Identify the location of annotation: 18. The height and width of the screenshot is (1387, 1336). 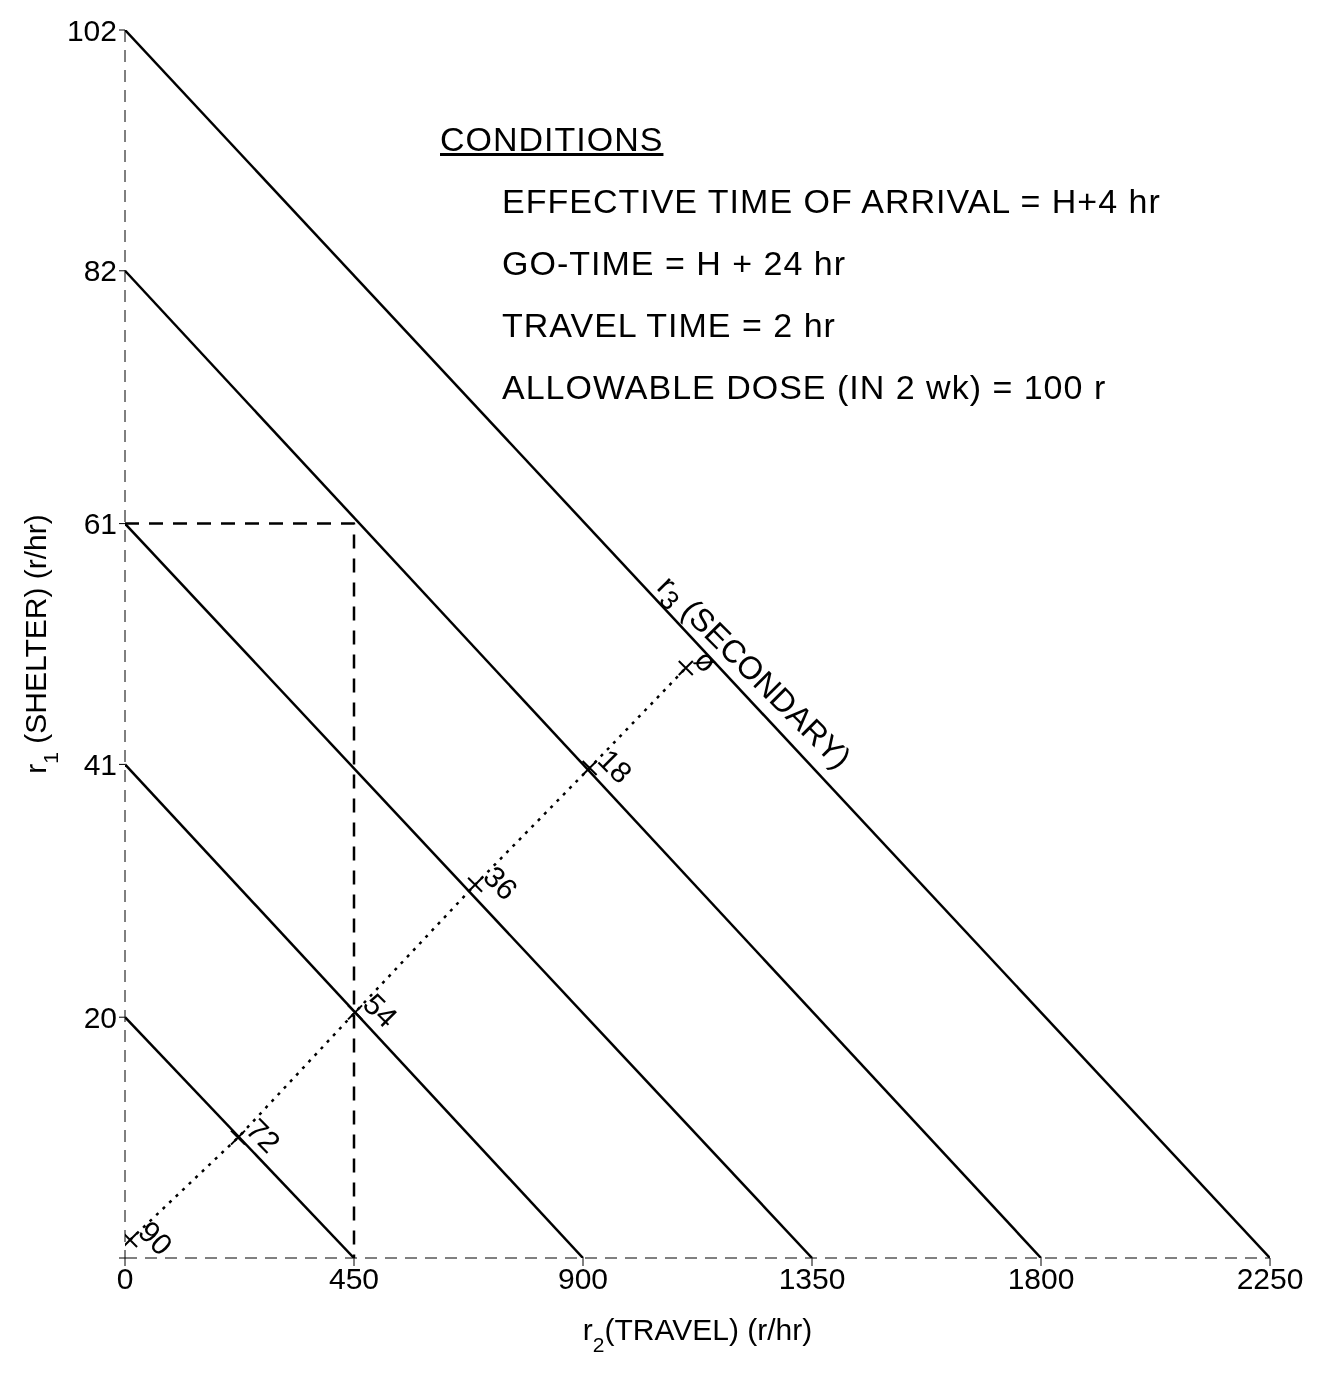
(615, 766).